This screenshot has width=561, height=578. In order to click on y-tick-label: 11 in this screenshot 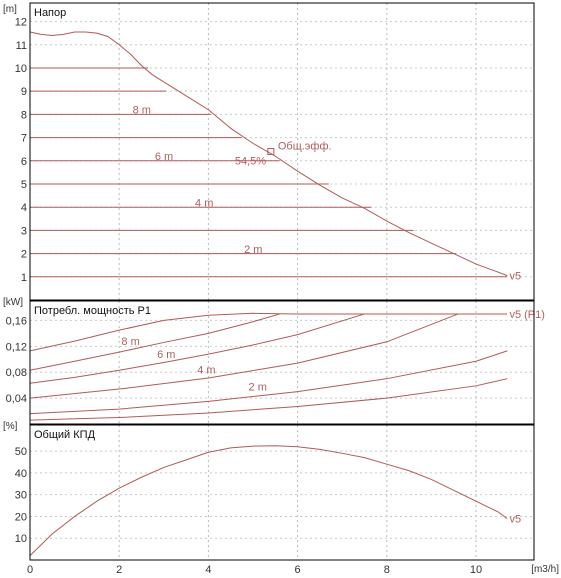, I will do `click(21, 46)`.